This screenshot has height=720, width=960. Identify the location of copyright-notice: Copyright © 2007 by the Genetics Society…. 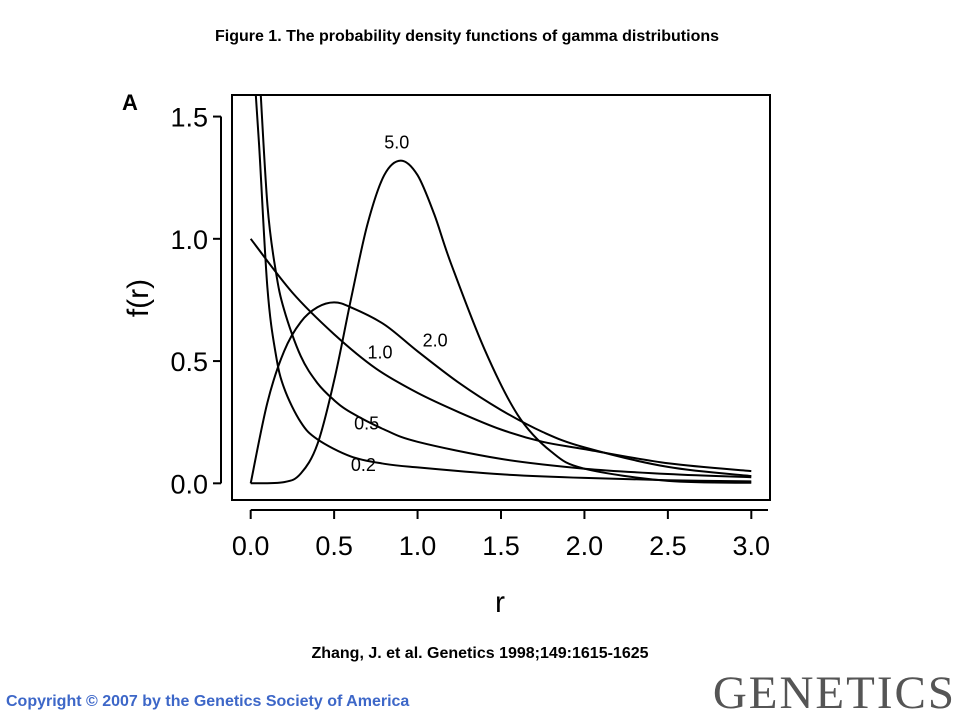
(208, 701).